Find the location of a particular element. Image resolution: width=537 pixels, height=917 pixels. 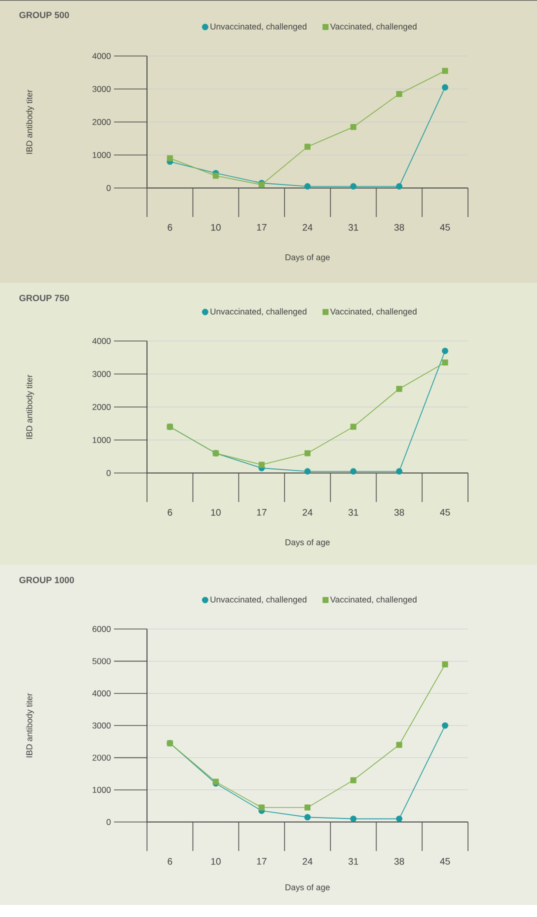

text: GROUP 500 is located at coordinates (44, 15).